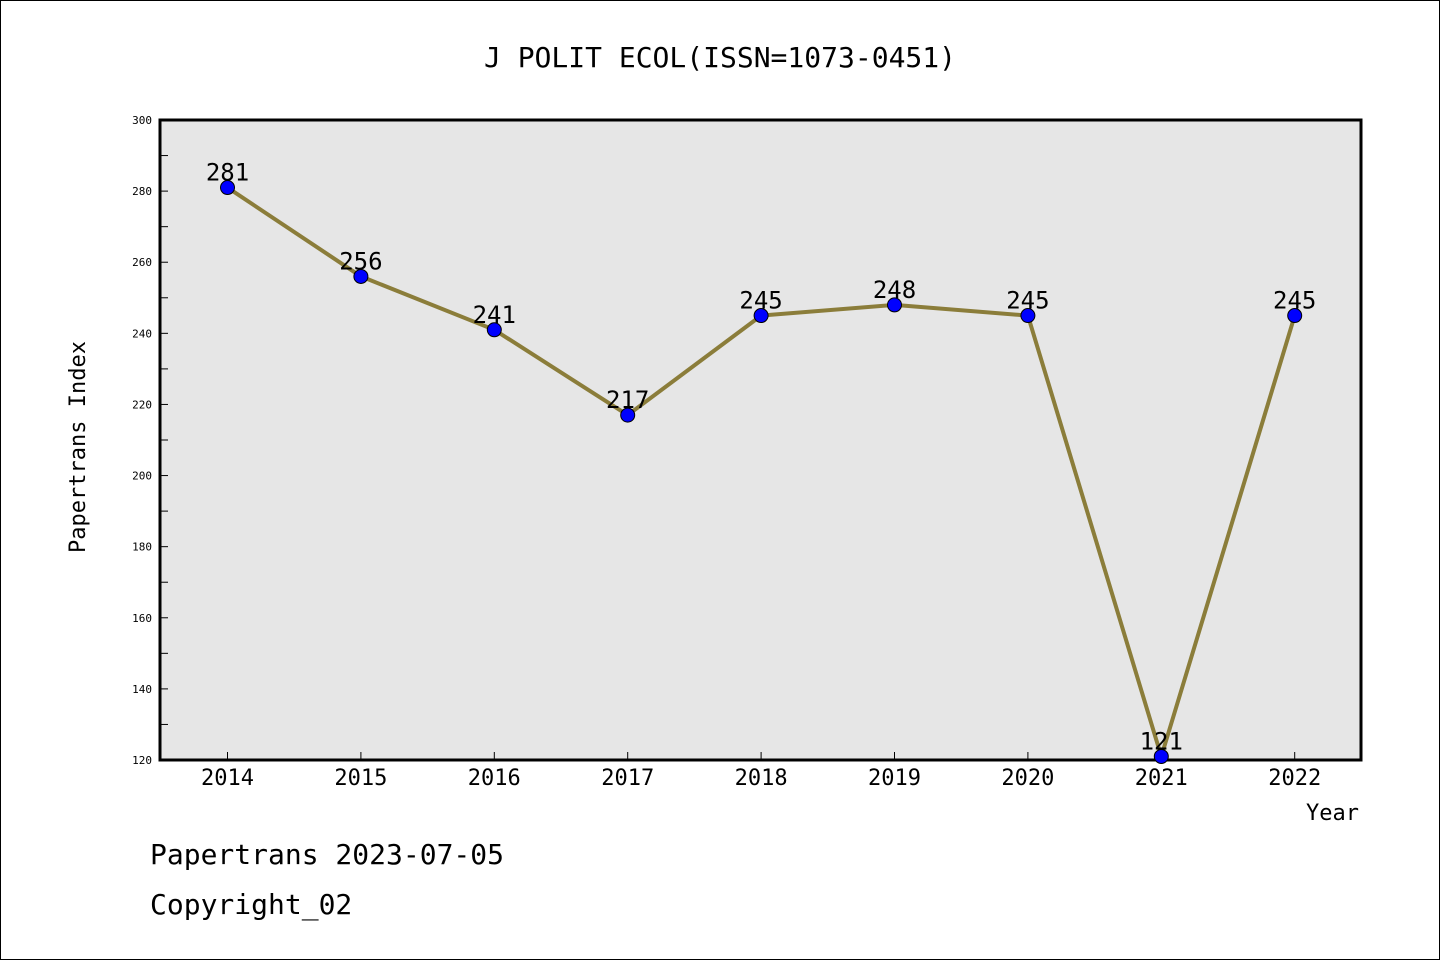 The width and height of the screenshot is (1440, 964). What do you see at coordinates (227, 778) in the screenshot?
I see `x-tick-label: 2014` at bounding box center [227, 778].